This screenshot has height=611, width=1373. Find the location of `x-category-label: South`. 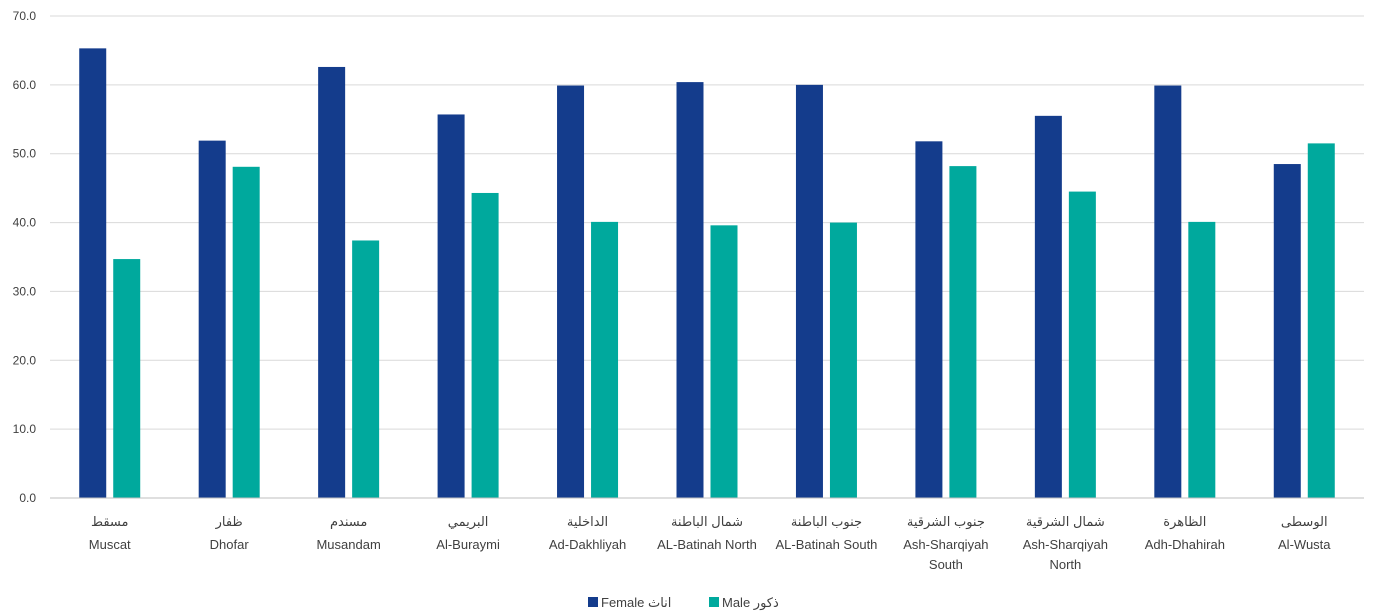

x-category-label: South is located at coordinates (946, 564).